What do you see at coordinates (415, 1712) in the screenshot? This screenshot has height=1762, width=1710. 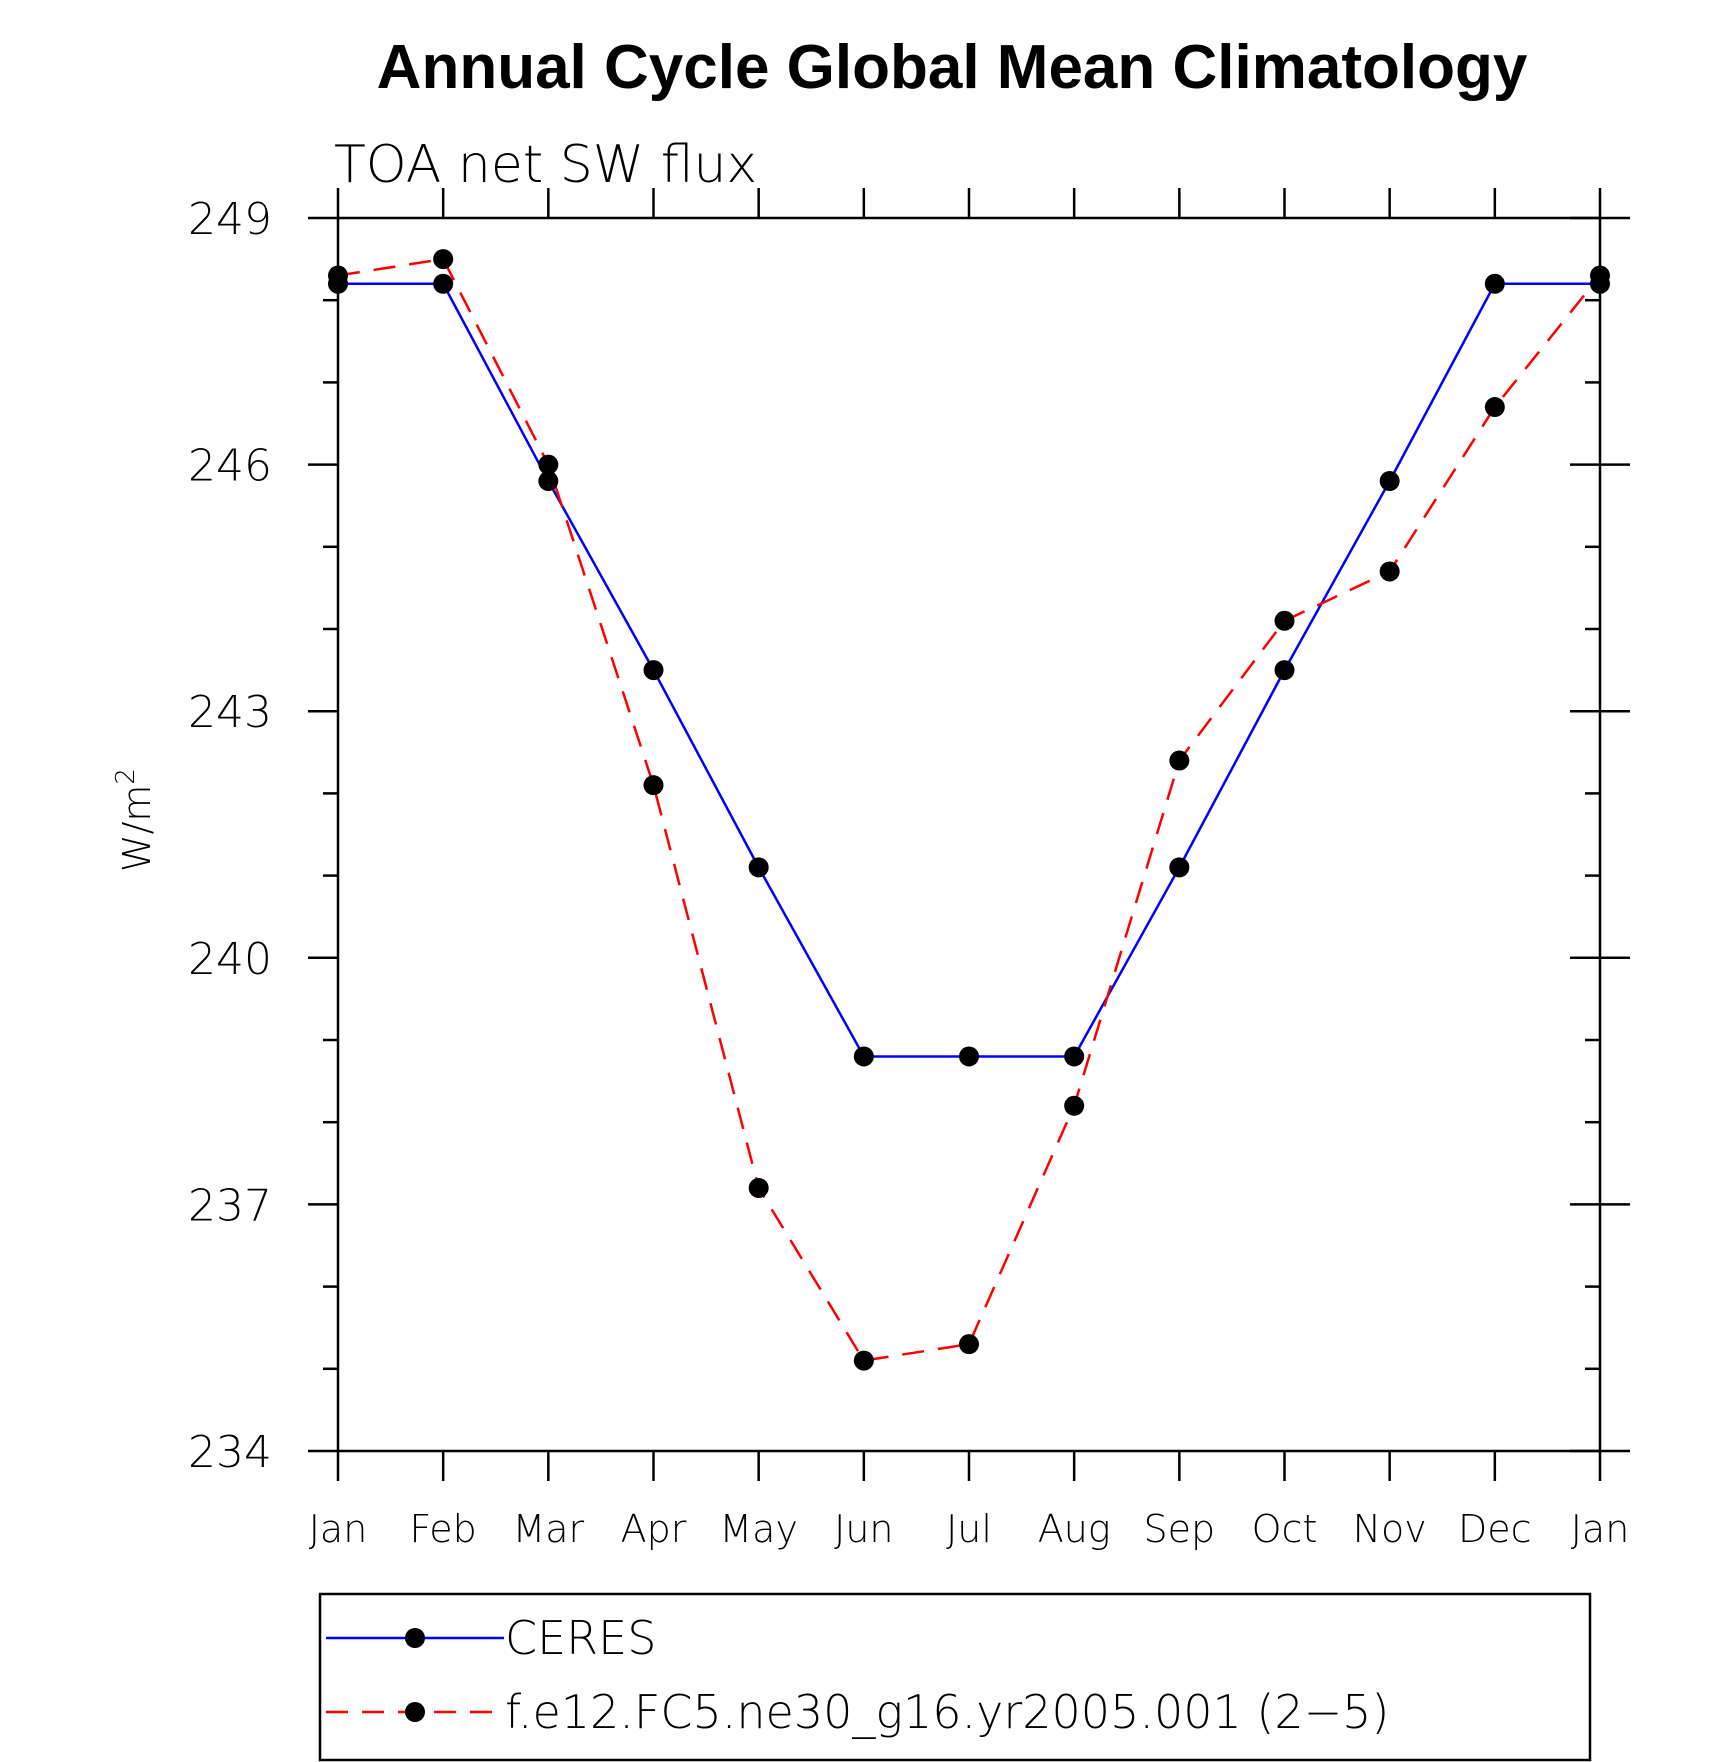 I see `legend-marker-model` at bounding box center [415, 1712].